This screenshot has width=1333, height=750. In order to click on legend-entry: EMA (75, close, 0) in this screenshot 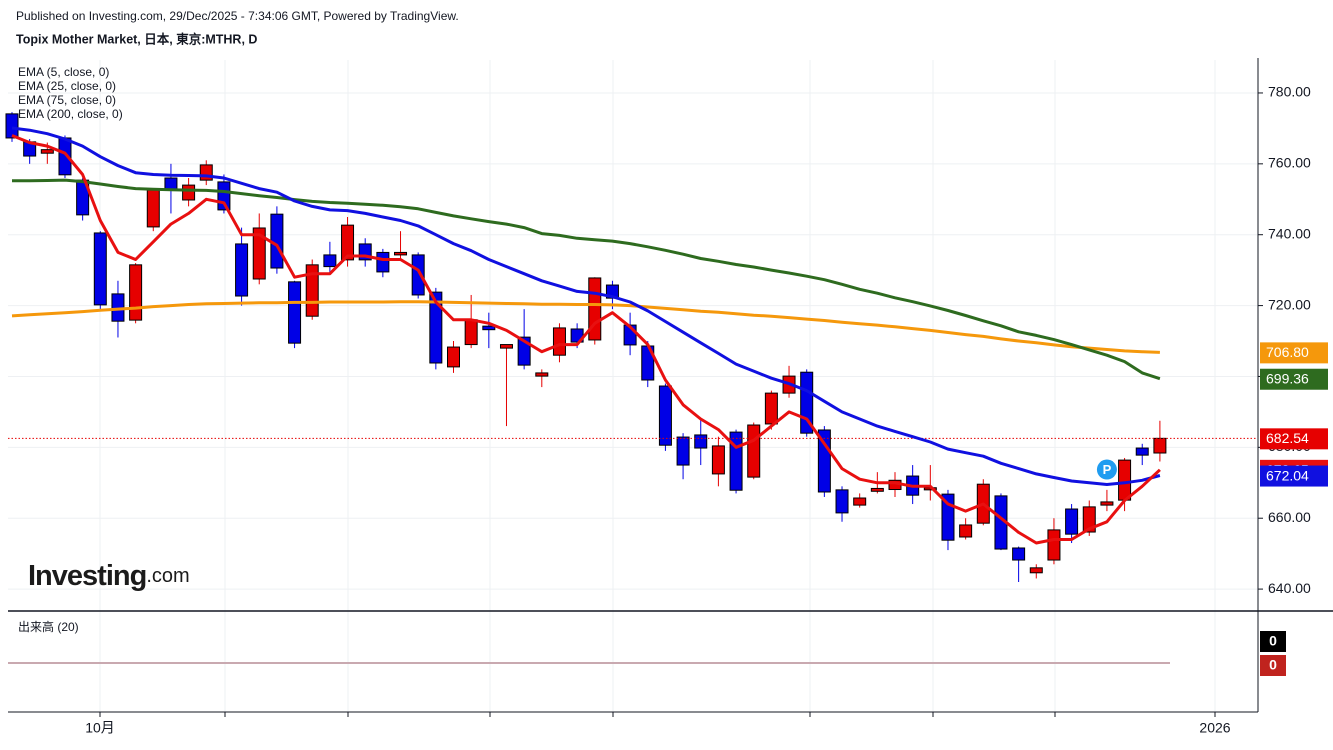, I will do `click(67, 100)`.